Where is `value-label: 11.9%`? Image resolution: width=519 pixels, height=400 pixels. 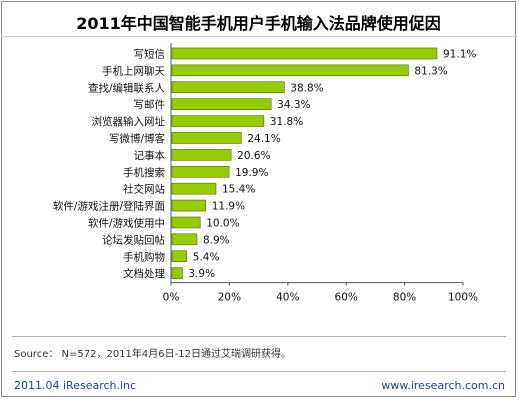
value-label: 11.9% is located at coordinates (228, 207).